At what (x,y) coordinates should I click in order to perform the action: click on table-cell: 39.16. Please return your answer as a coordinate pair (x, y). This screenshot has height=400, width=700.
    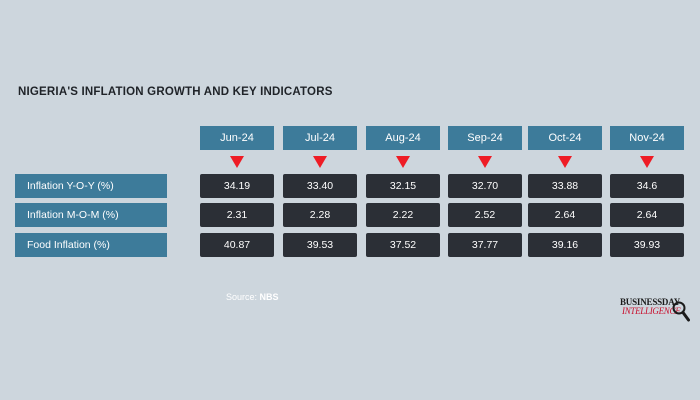
    Looking at the image, I should click on (565, 245).